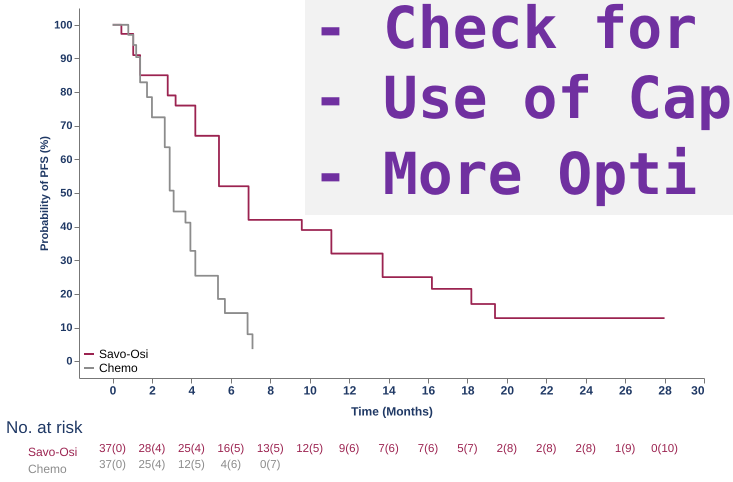 The image size is (733, 482). Describe the element at coordinates (231, 391) in the screenshot. I see `x-tick-label: 6` at that location.